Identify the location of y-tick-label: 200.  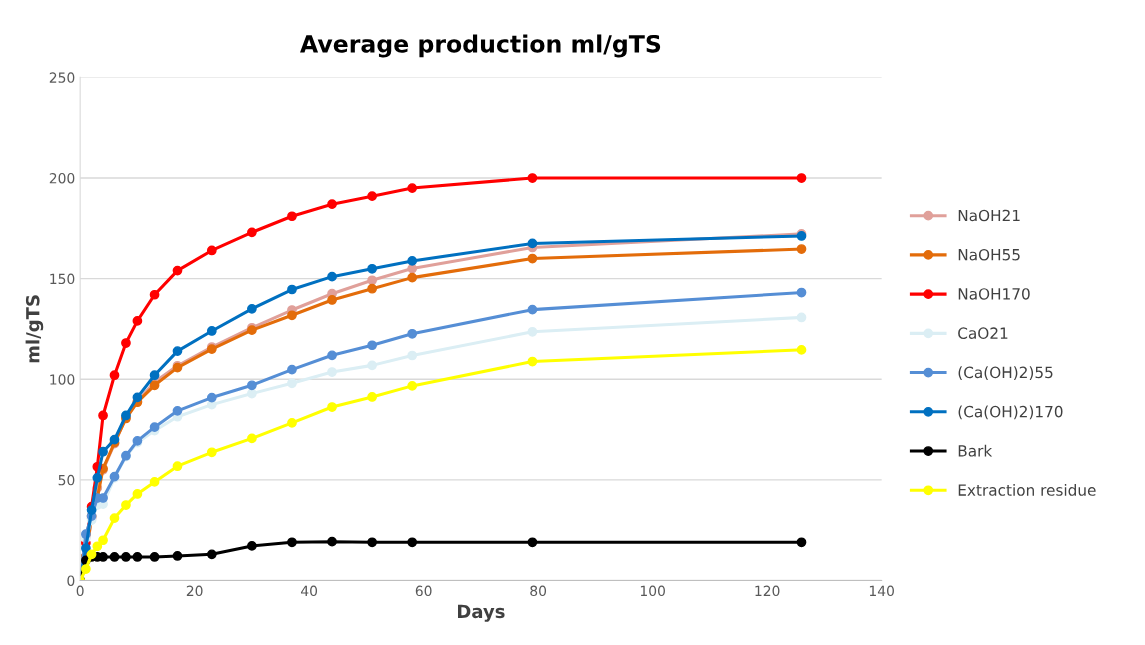
(62, 178).